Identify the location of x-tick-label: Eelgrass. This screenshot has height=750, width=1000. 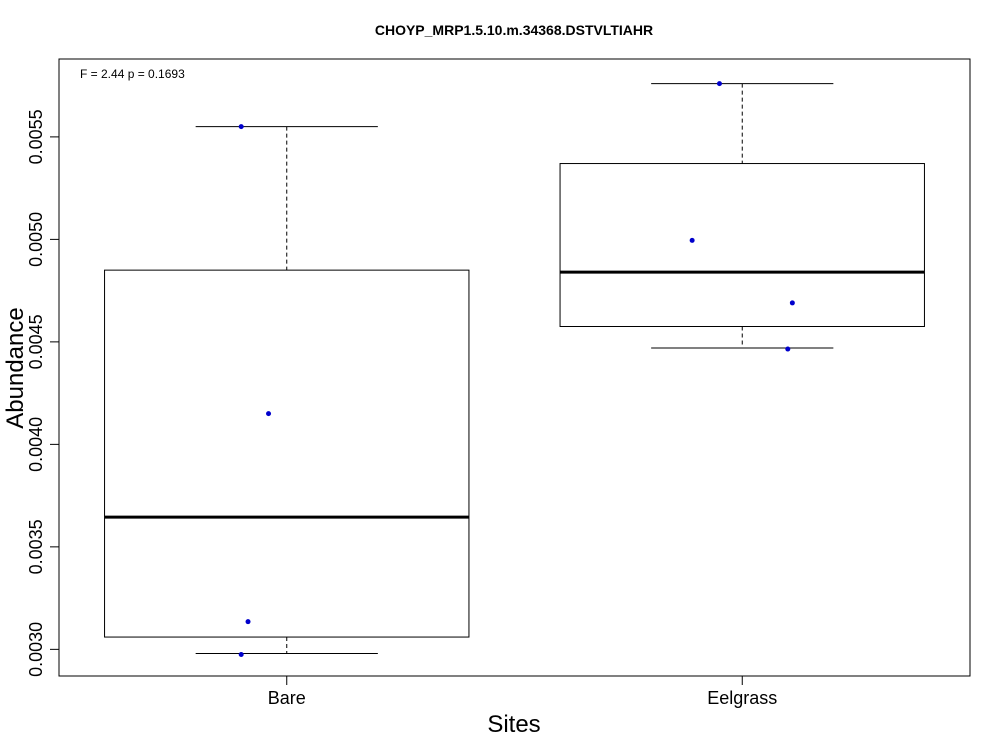
(742, 698).